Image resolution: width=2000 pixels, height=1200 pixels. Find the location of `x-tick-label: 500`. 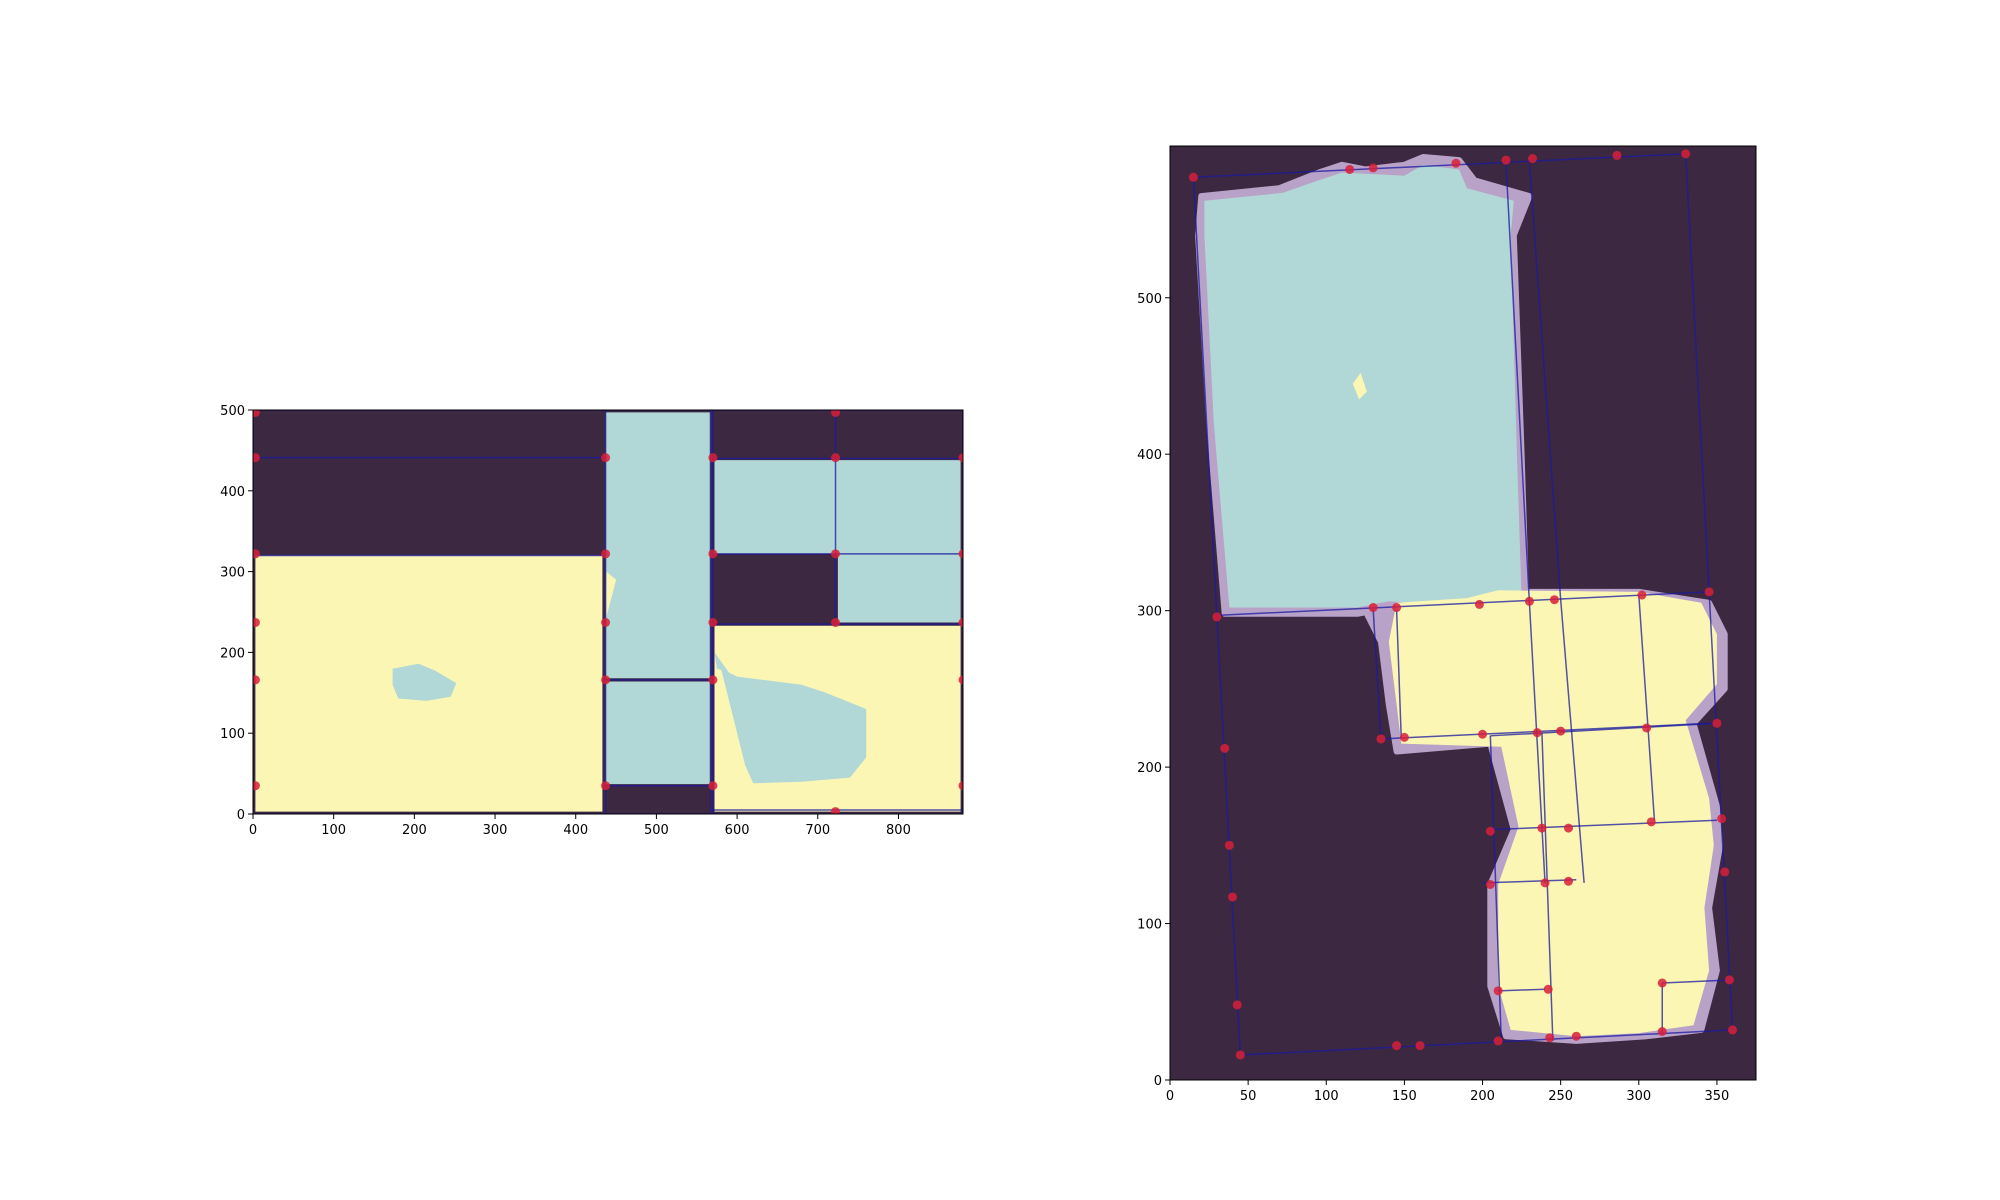

x-tick-label: 500 is located at coordinates (656, 830).